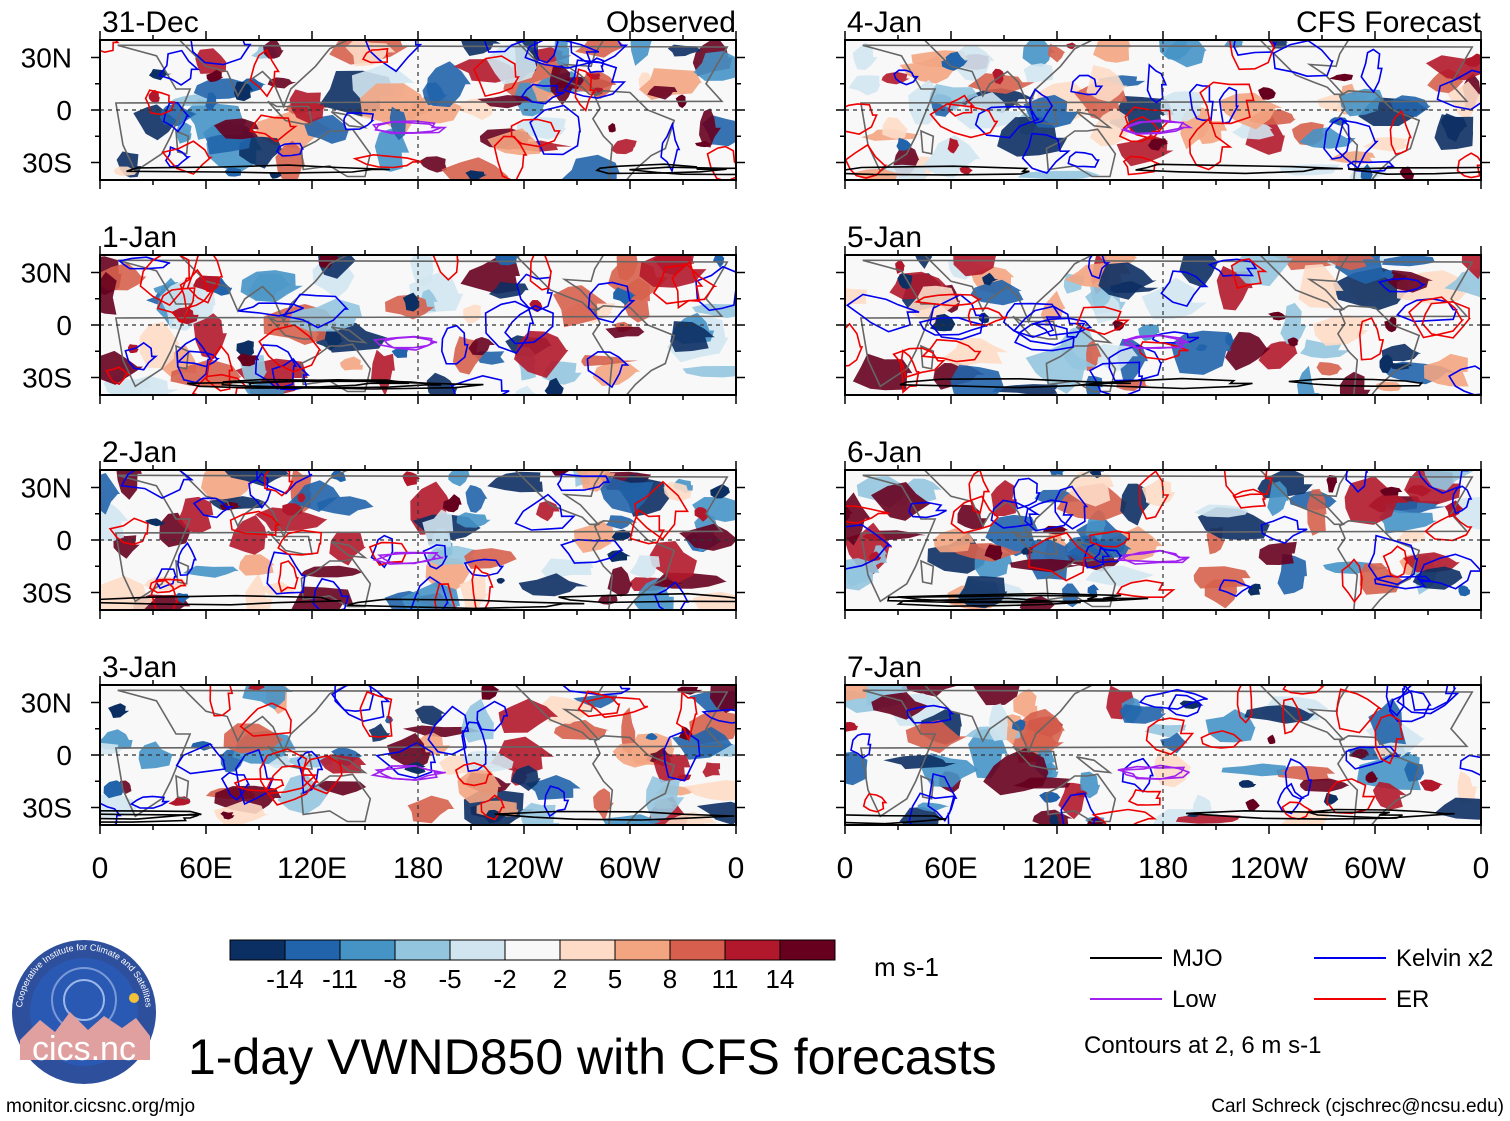 This screenshot has height=1121, width=1510. Describe the element at coordinates (449, 979) in the screenshot. I see `colorbar-tick-label: -5` at that location.